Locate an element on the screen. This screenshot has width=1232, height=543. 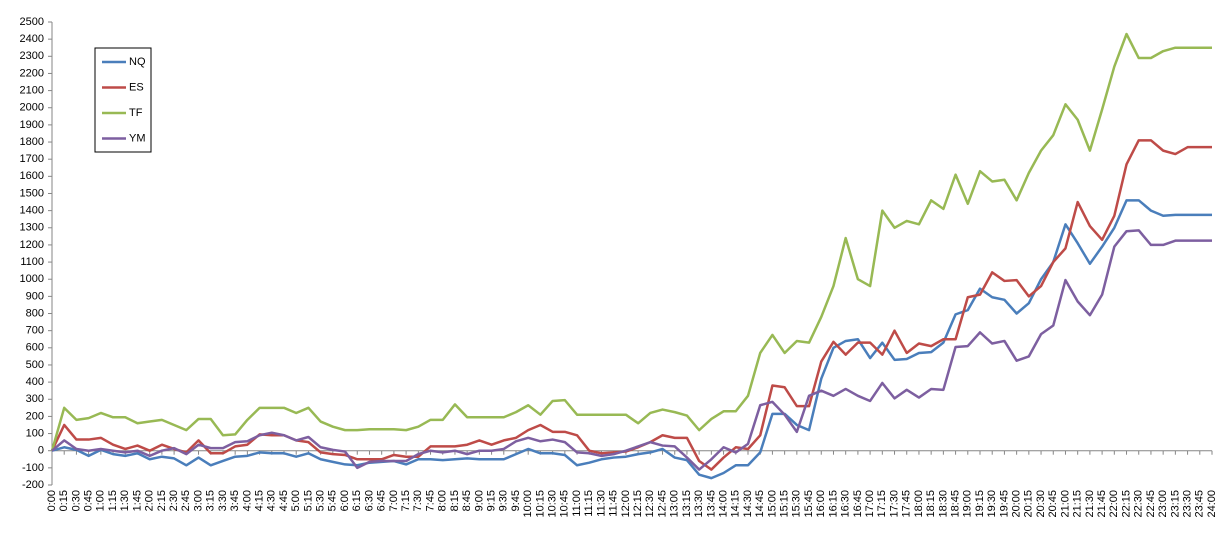
x-tick-label: 21:00 is located at coordinates (1065, 504).